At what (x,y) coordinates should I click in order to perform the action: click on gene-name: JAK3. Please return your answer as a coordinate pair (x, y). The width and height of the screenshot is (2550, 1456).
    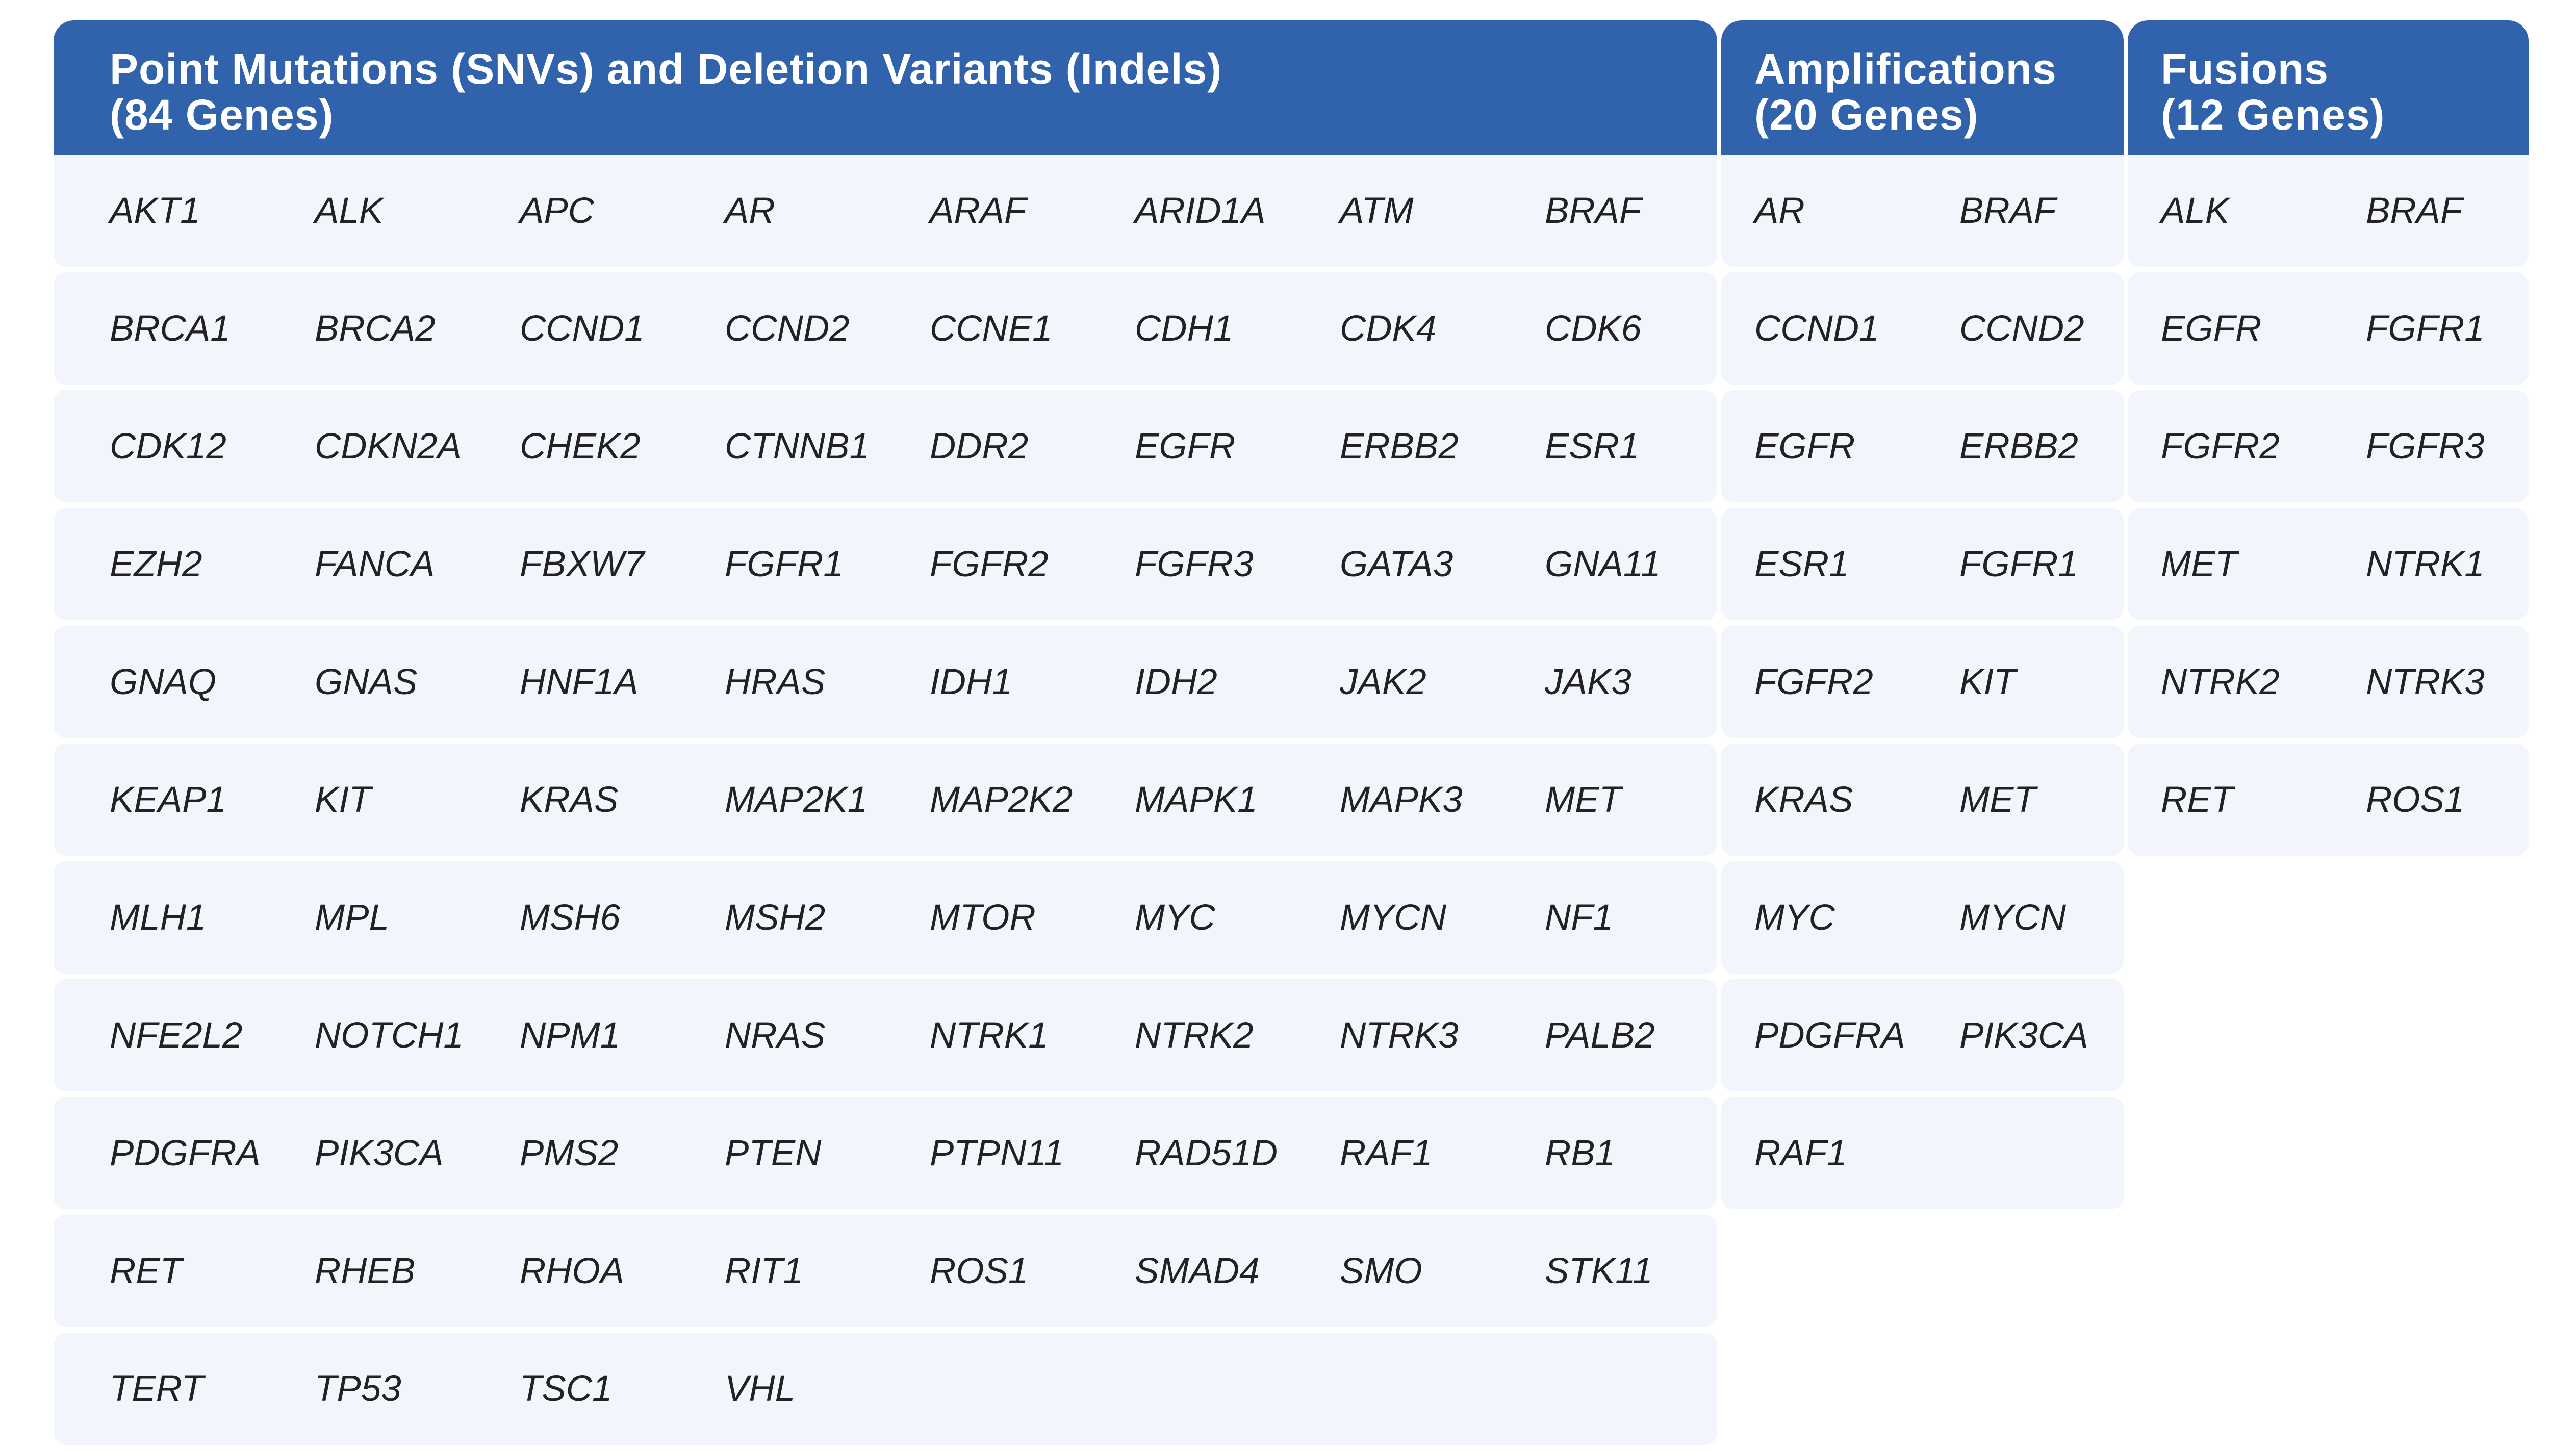
    Looking at the image, I should click on (1588, 681).